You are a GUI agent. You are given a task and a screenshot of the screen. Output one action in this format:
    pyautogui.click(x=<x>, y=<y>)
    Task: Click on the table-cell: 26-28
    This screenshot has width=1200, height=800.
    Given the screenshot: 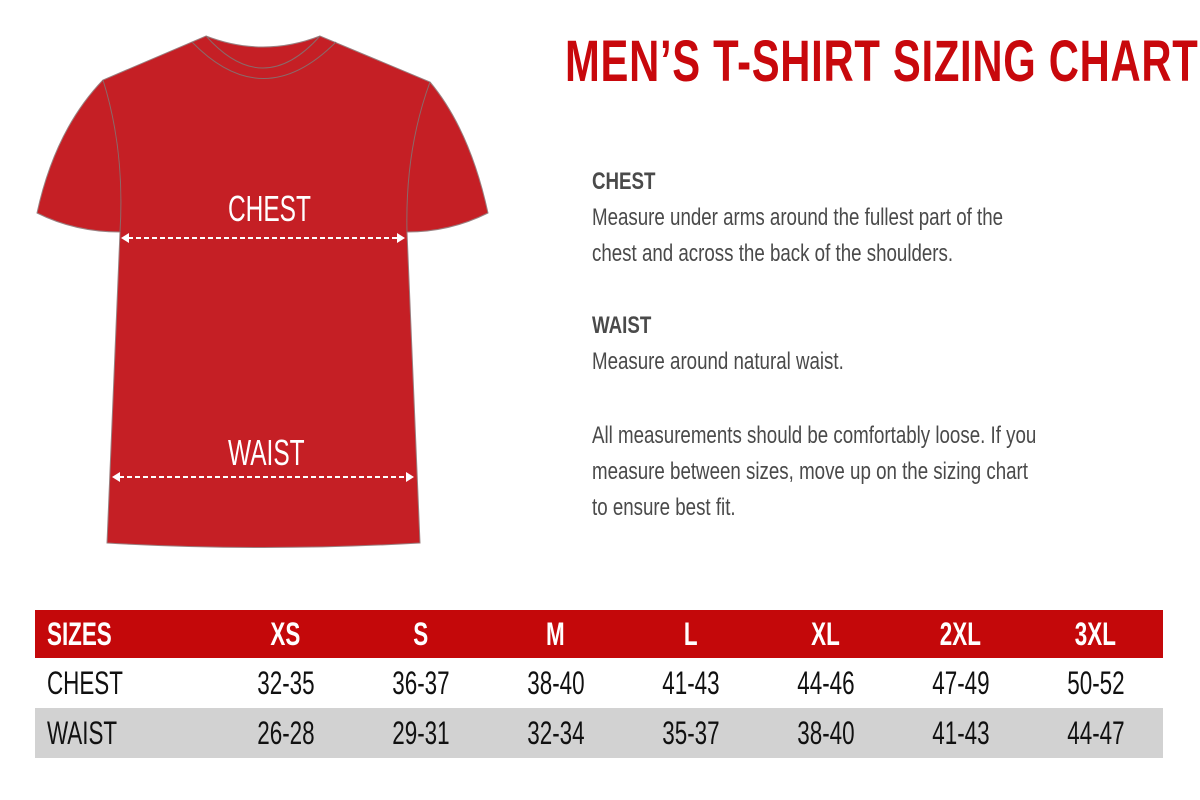 What is the action you would take?
    pyautogui.click(x=285, y=733)
    